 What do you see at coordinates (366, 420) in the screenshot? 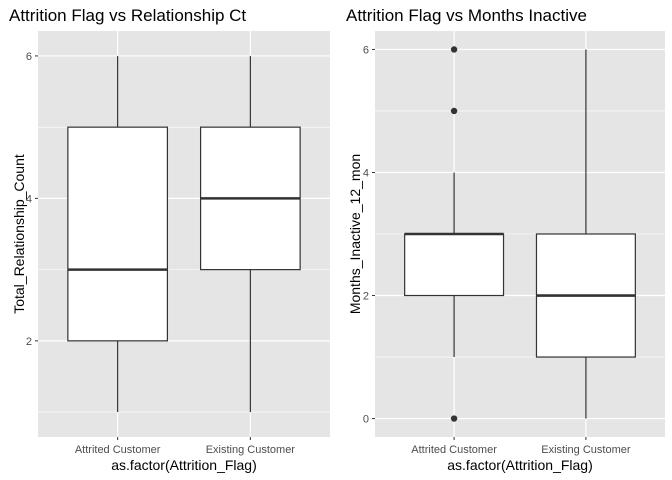
I see `chart-2-ytick-label: 0` at bounding box center [366, 420].